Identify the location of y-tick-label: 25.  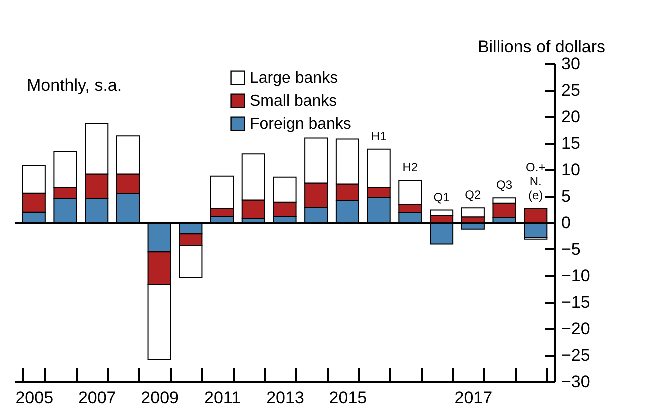
(571, 90).